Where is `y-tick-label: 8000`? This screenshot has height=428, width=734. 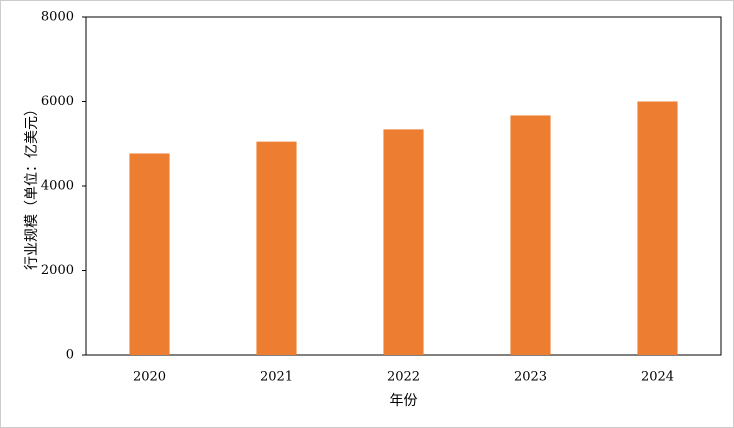 y-tick-label: 8000 is located at coordinates (57, 17).